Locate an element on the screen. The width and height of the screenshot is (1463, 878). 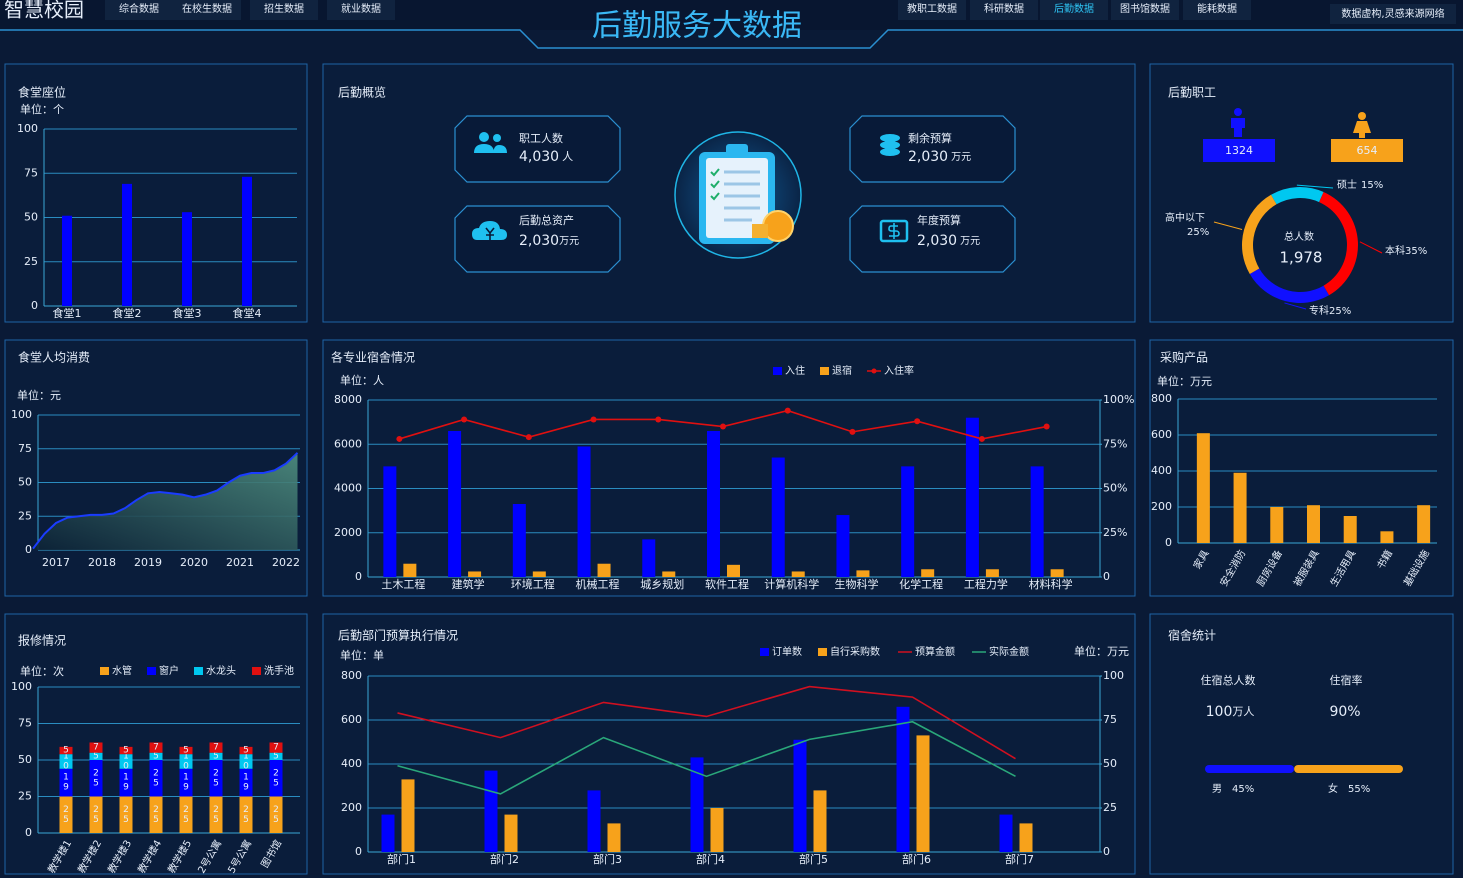
axis-unit: 单位：单 is located at coordinates (362, 655).